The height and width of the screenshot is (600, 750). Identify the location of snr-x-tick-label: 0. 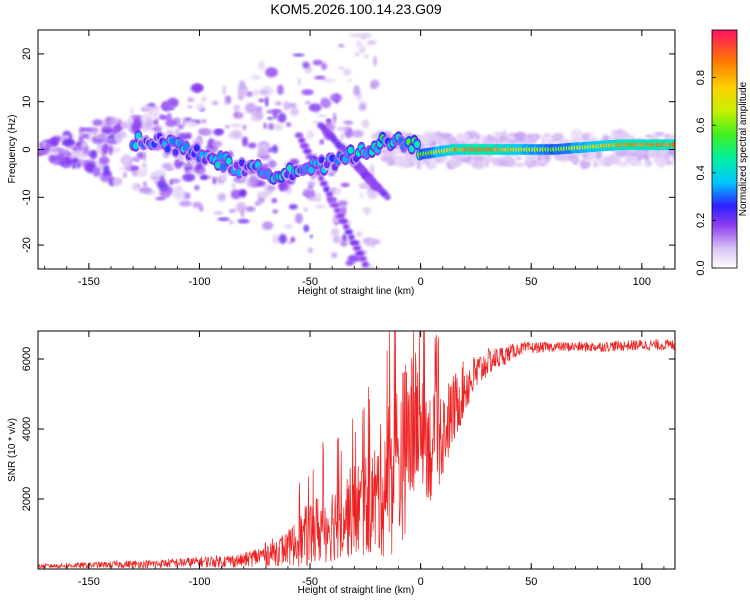
(421, 582).